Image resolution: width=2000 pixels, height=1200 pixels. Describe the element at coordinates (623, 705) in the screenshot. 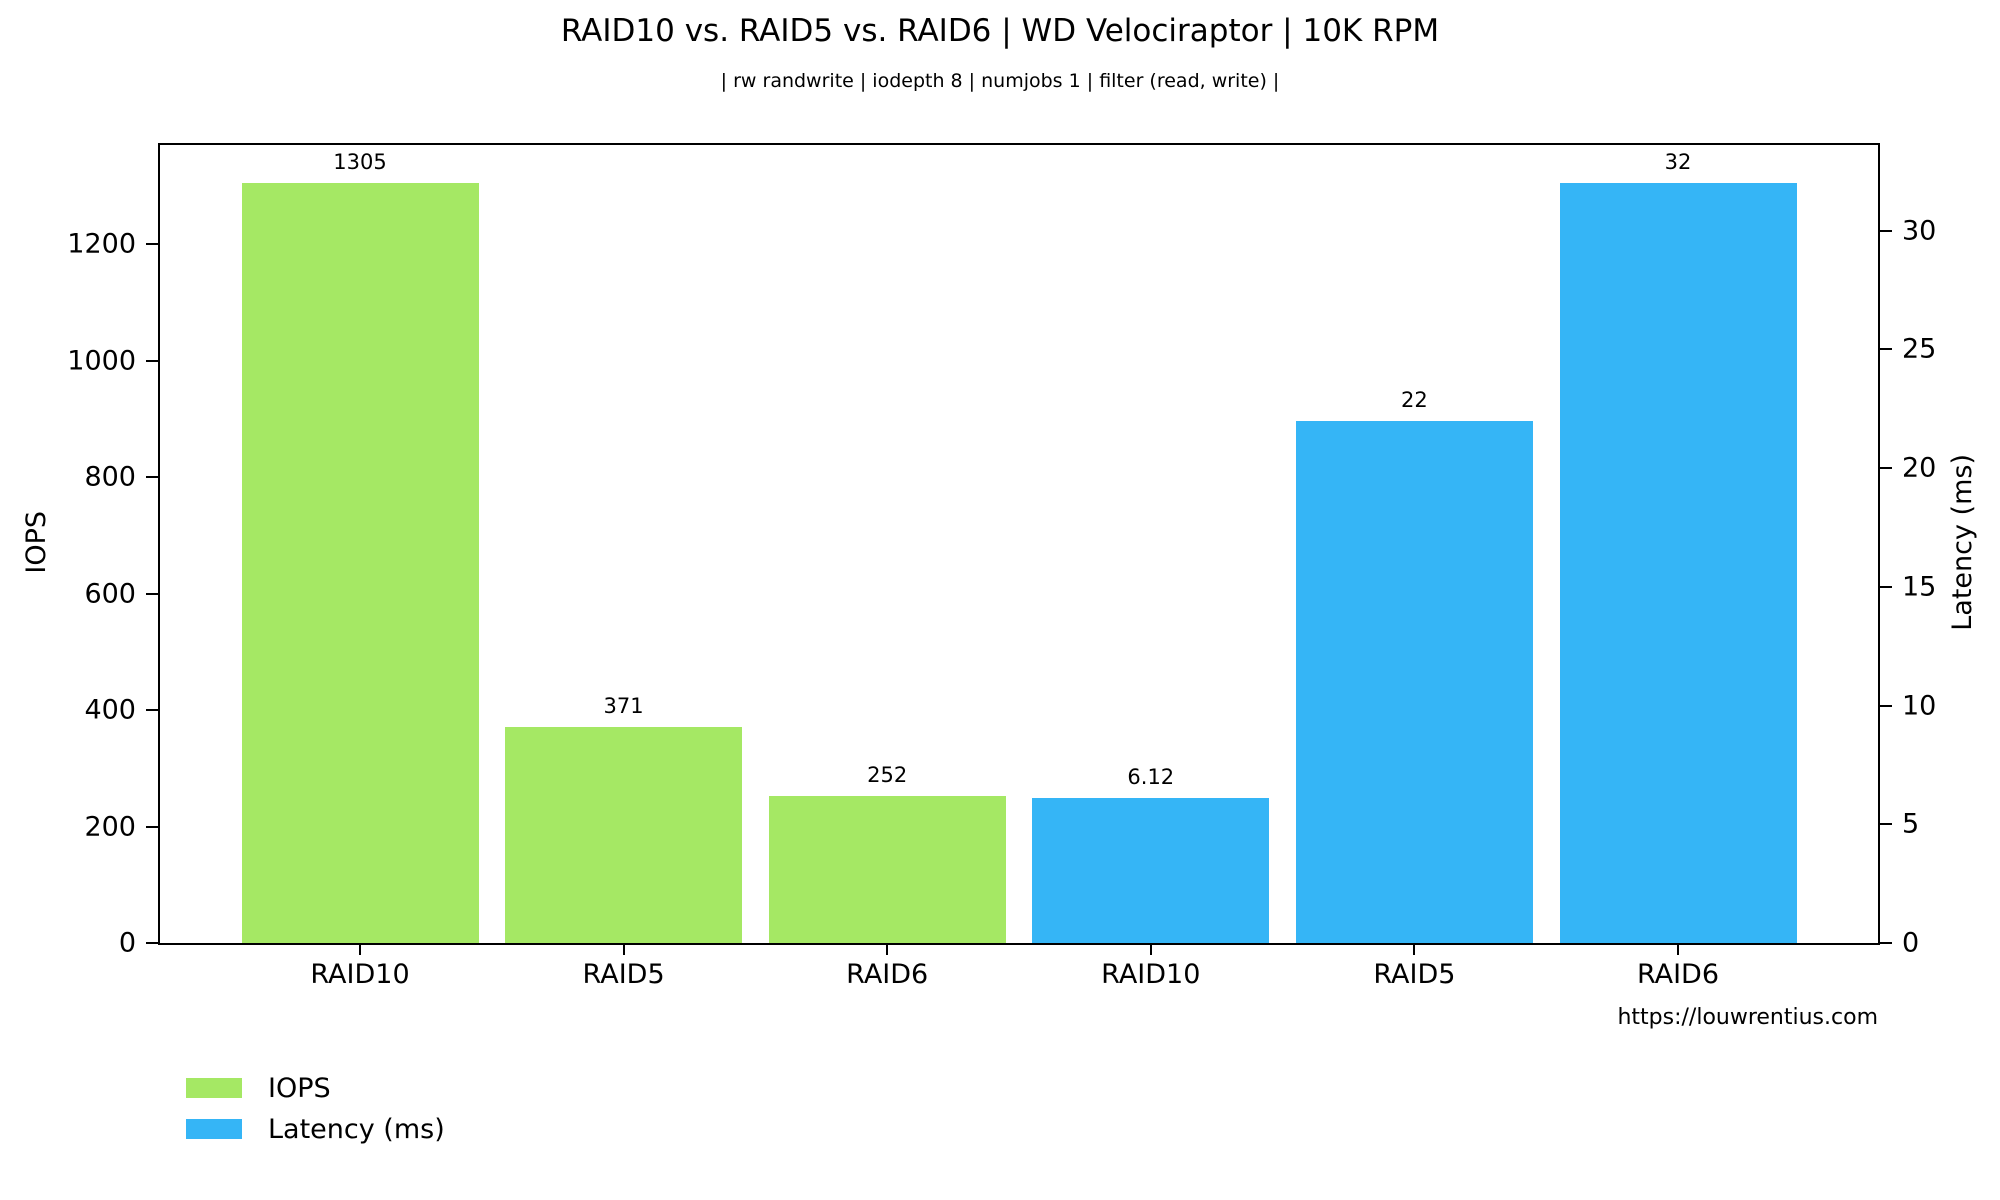

I see `bar-value-label-iops-raid5: 371` at that location.